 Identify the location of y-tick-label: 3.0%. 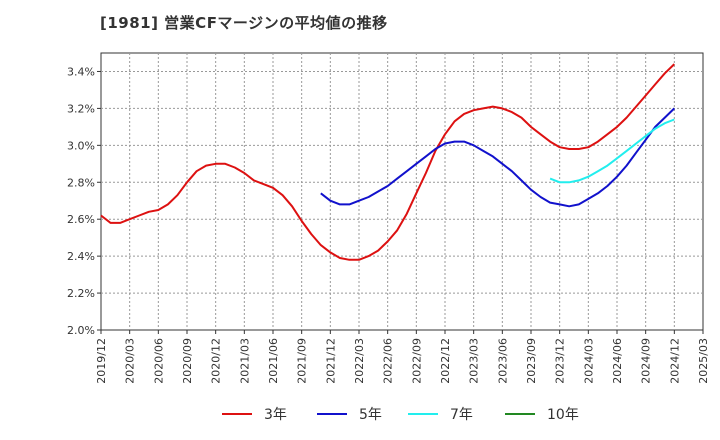
(81, 145).